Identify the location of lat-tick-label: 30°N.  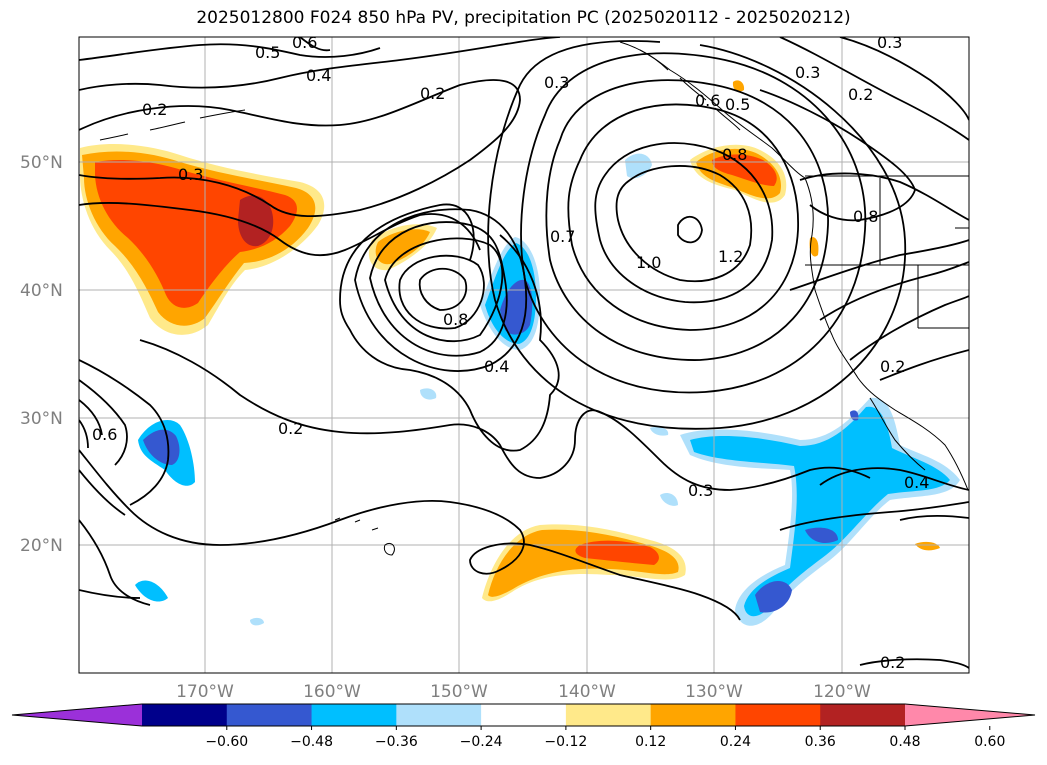
(41, 419).